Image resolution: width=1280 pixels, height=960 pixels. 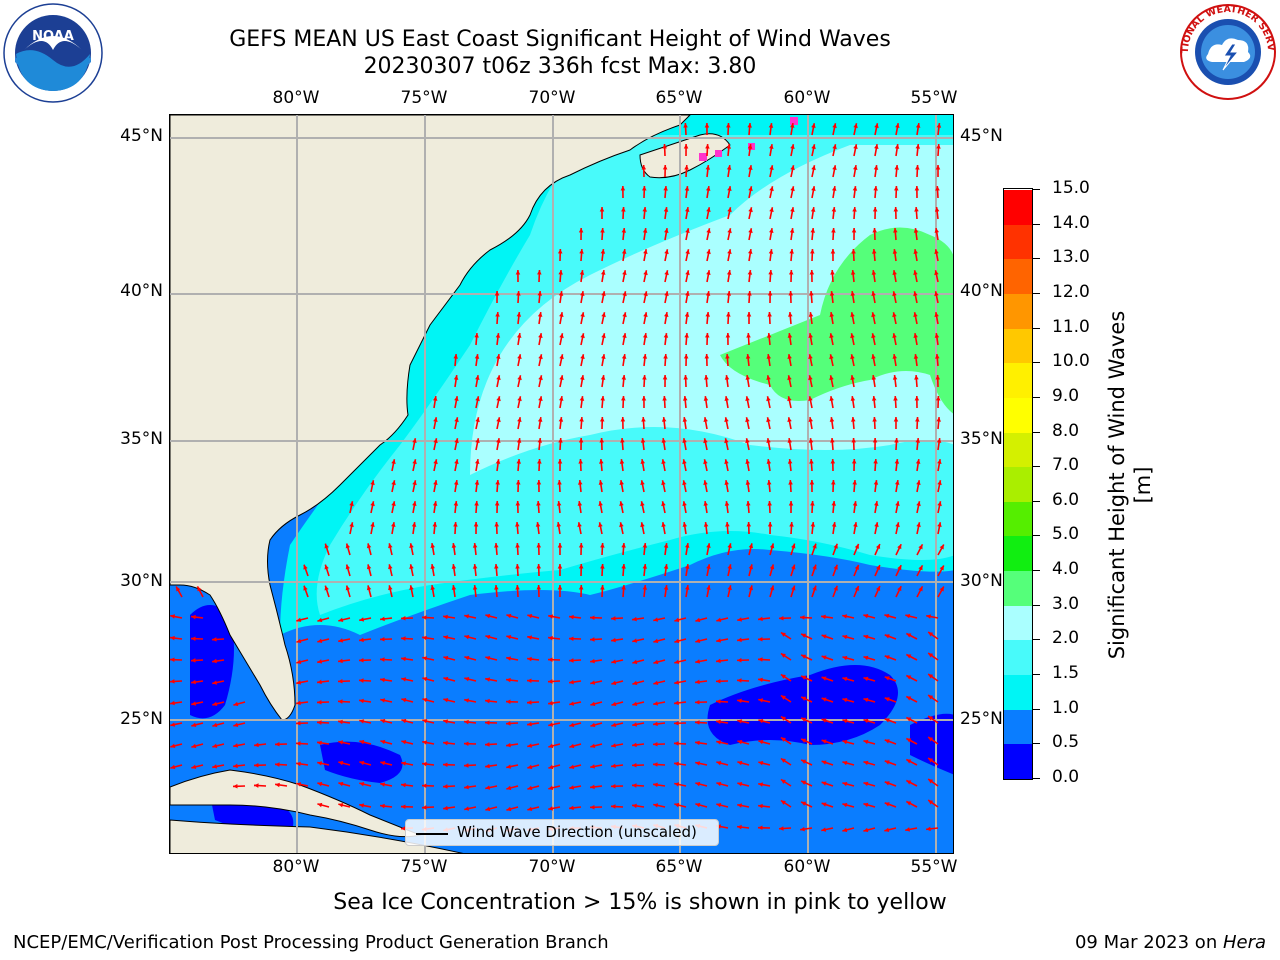 What do you see at coordinates (1066, 499) in the screenshot?
I see `colorbar-tick-label: 6.0` at bounding box center [1066, 499].